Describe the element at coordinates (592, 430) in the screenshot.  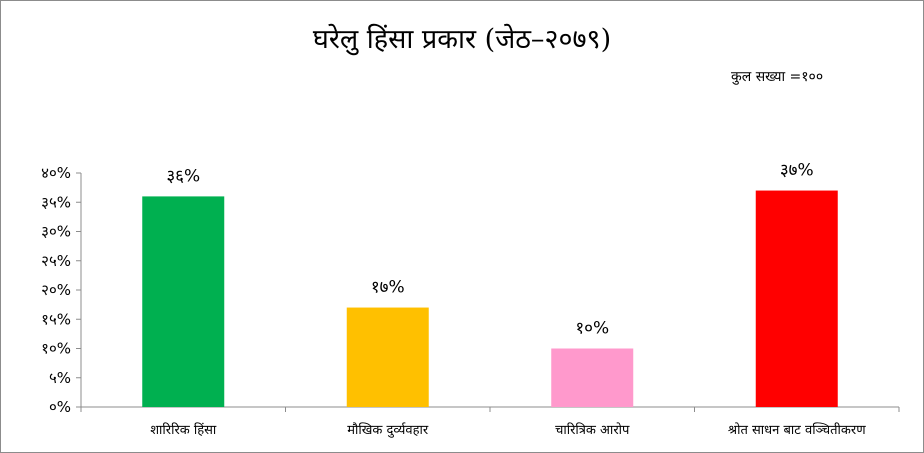
I see `category-label: चारित्रिक आरोप` at that location.